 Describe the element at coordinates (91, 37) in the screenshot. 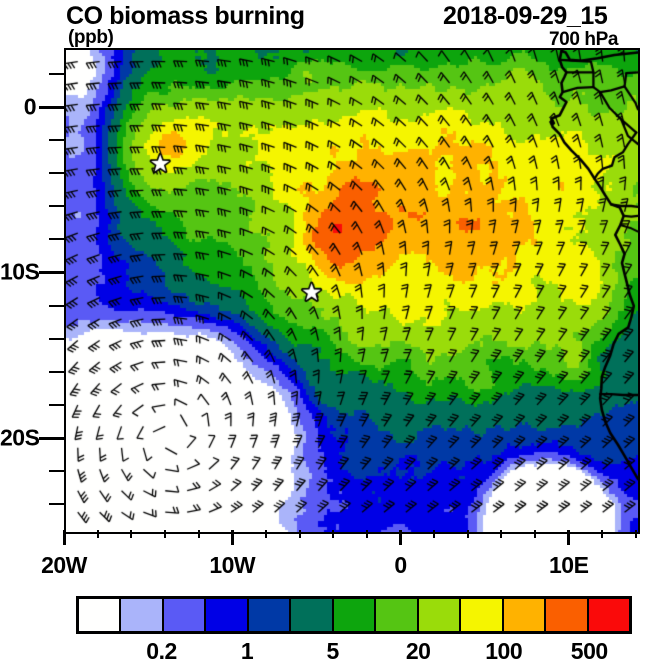

I see `units-label: (ppb)` at that location.